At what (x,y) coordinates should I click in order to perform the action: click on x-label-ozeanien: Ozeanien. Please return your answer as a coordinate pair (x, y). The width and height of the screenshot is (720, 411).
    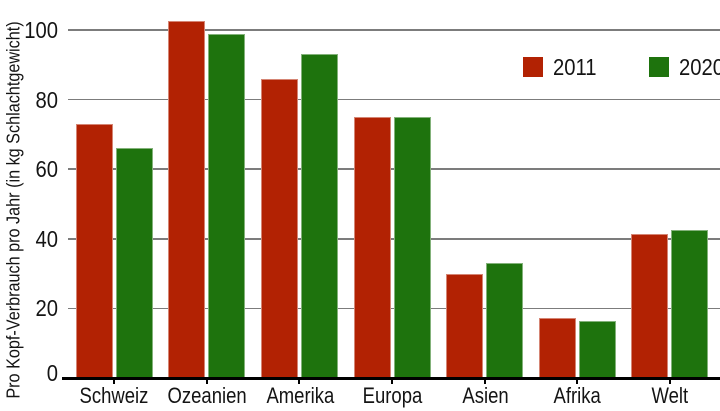
    Looking at the image, I should click on (207, 396).